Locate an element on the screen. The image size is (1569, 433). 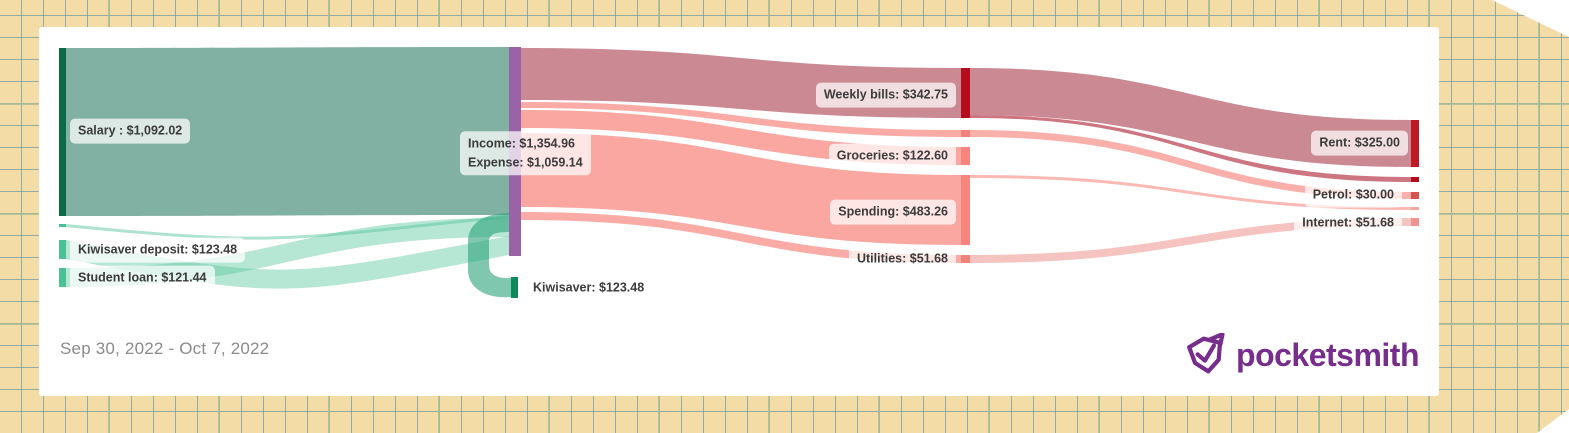
node-kiwisaver is located at coordinates (514, 287).